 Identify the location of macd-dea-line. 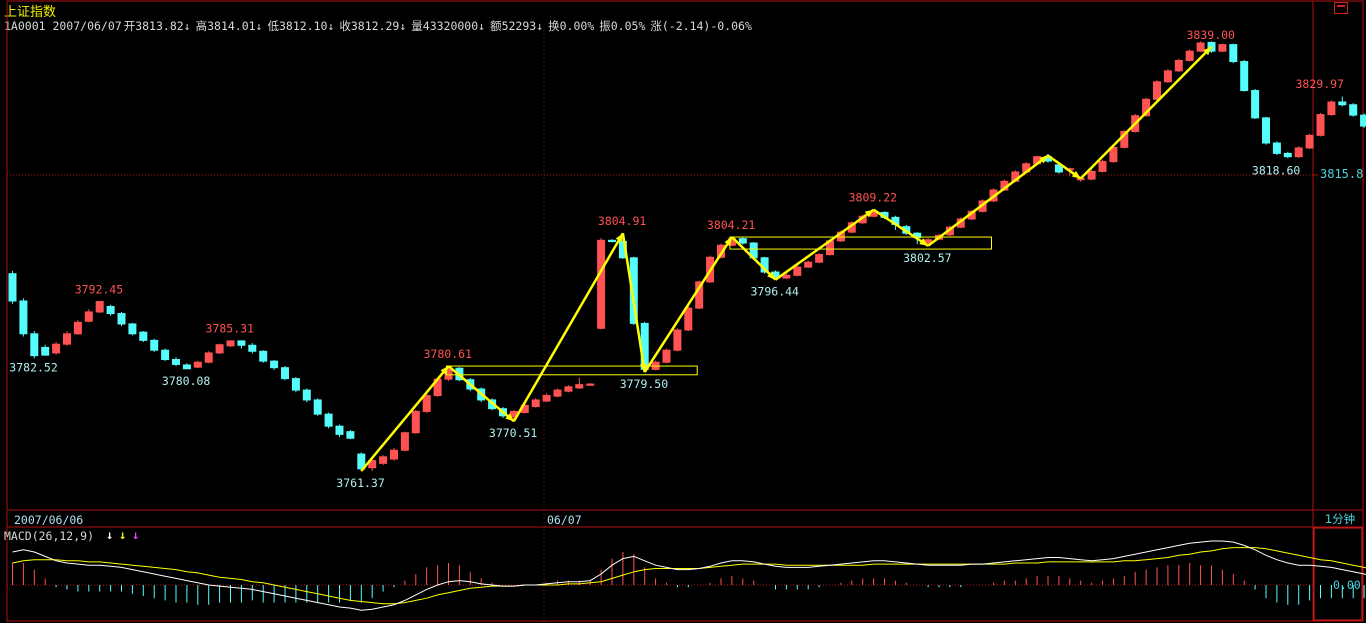
(689, 576).